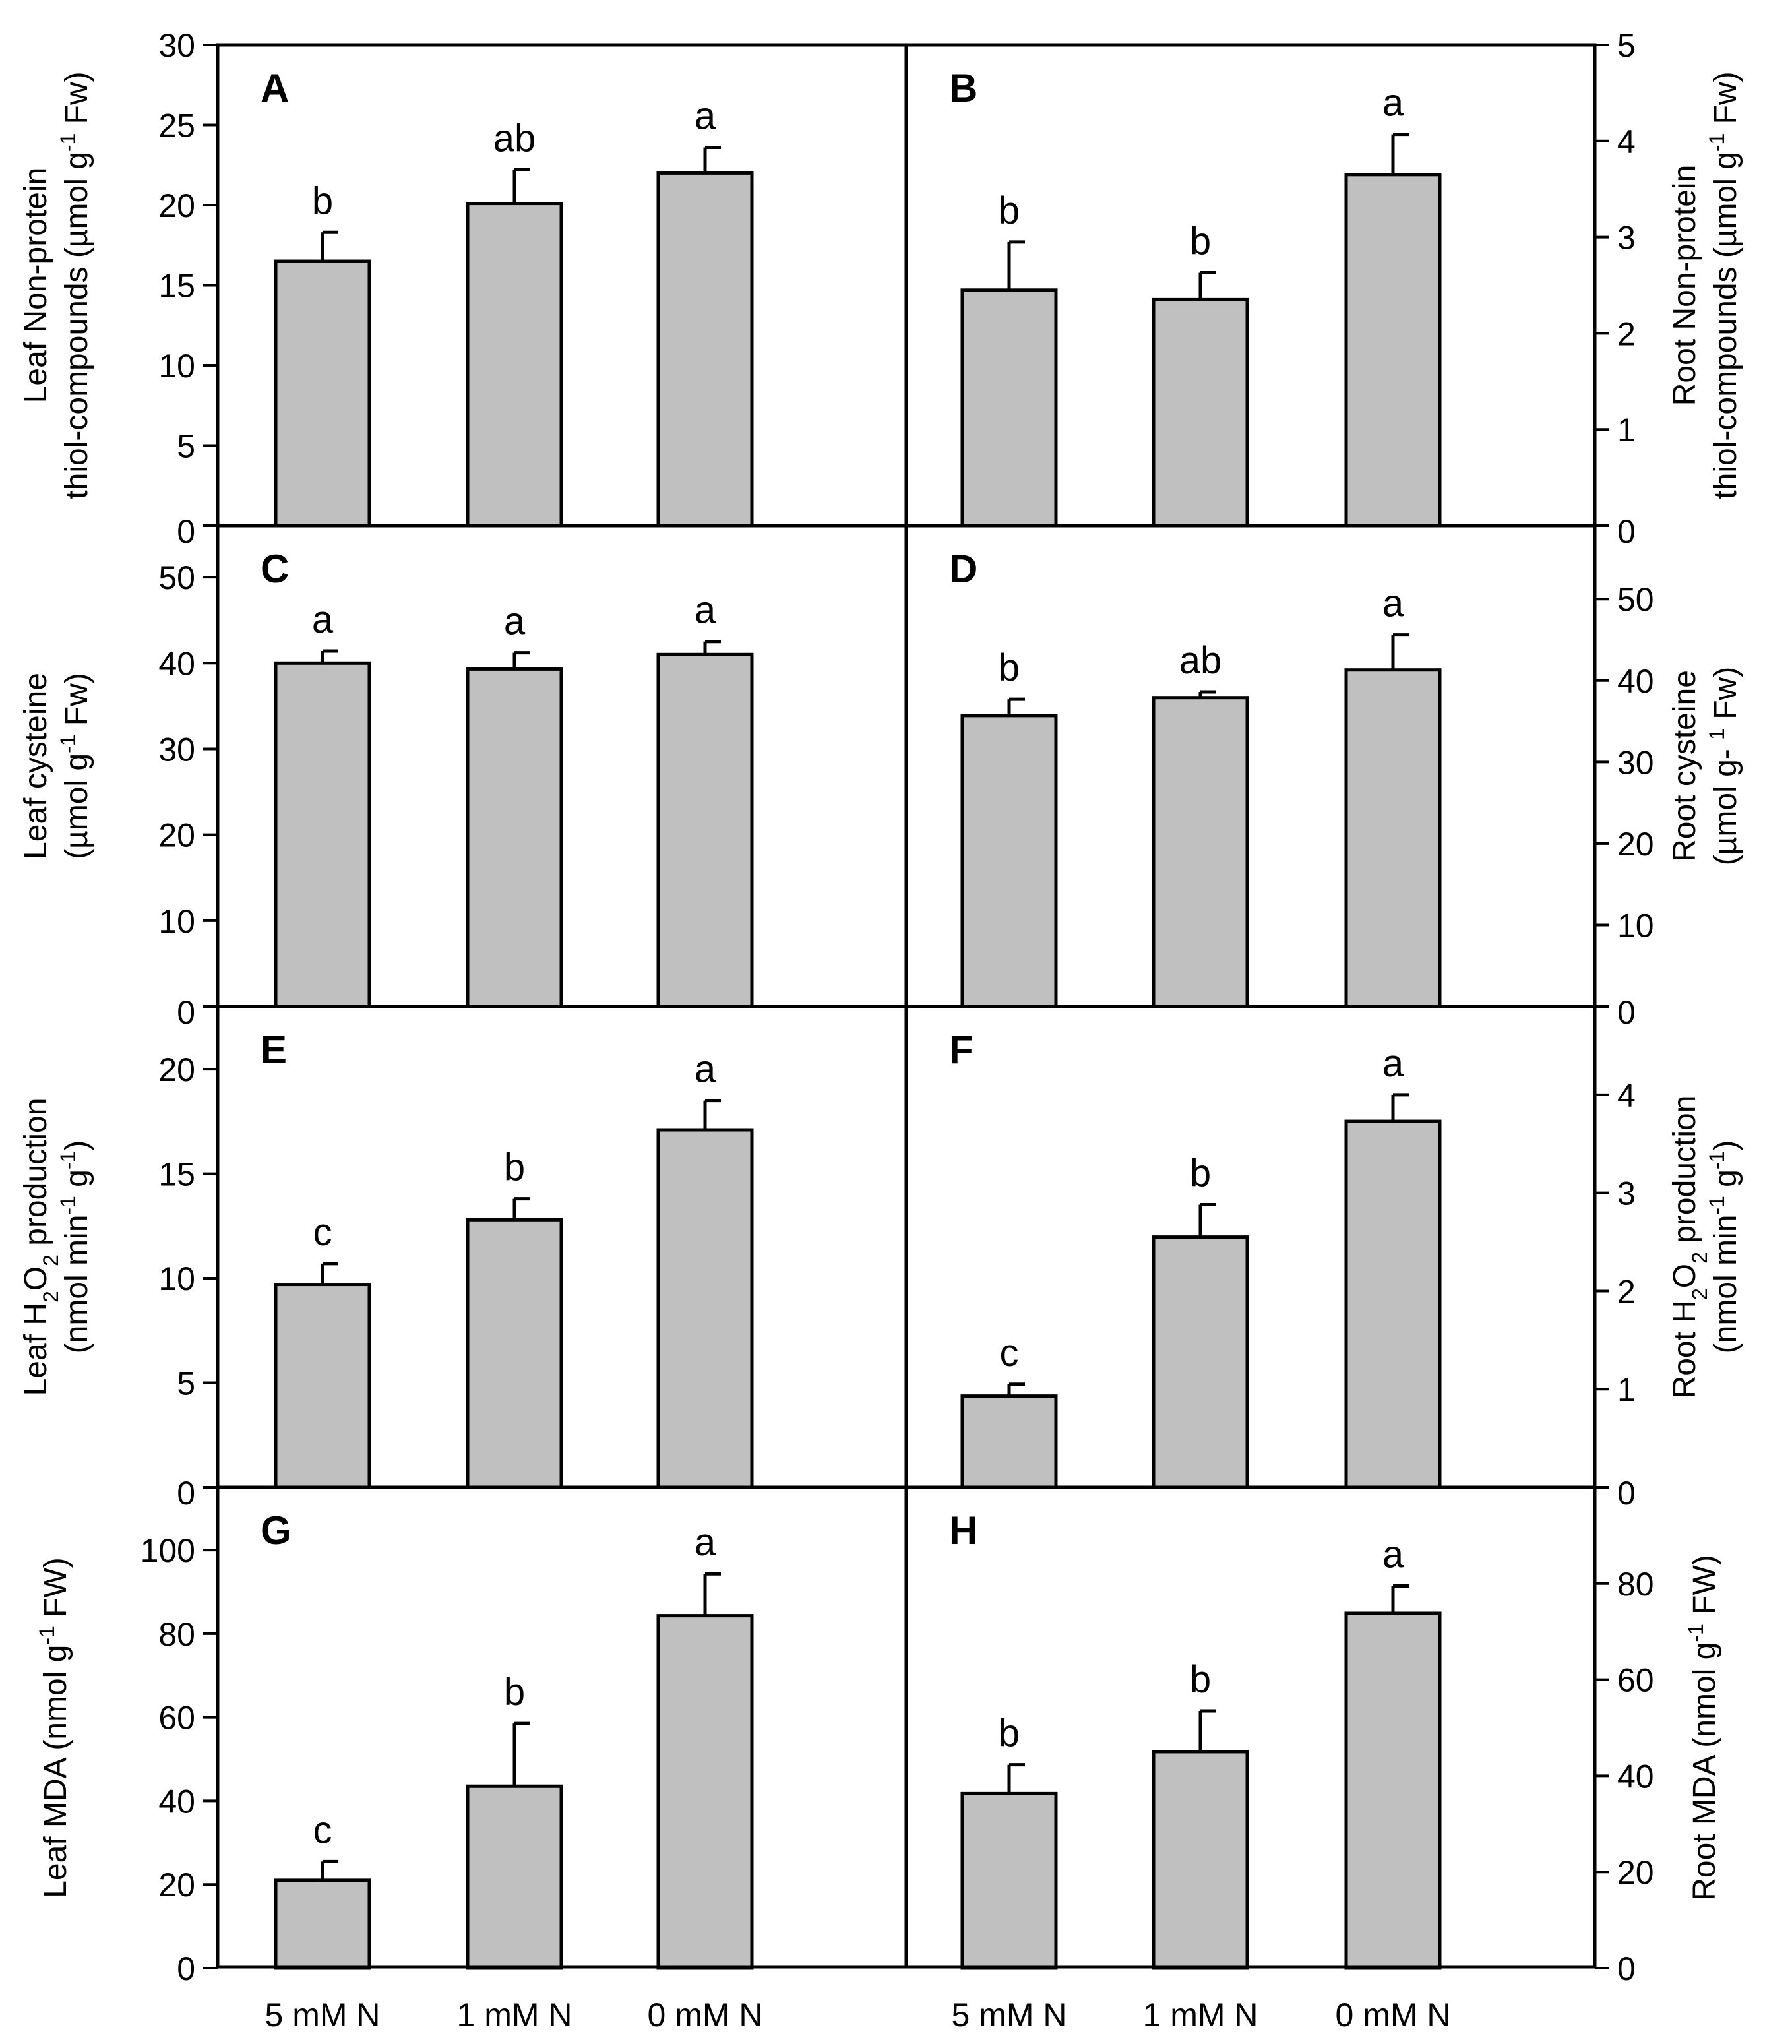 The height and width of the screenshot is (2044, 1792). Describe the element at coordinates (514, 2015) in the screenshot. I see `category-label-G-1: 1 mM N` at that location.